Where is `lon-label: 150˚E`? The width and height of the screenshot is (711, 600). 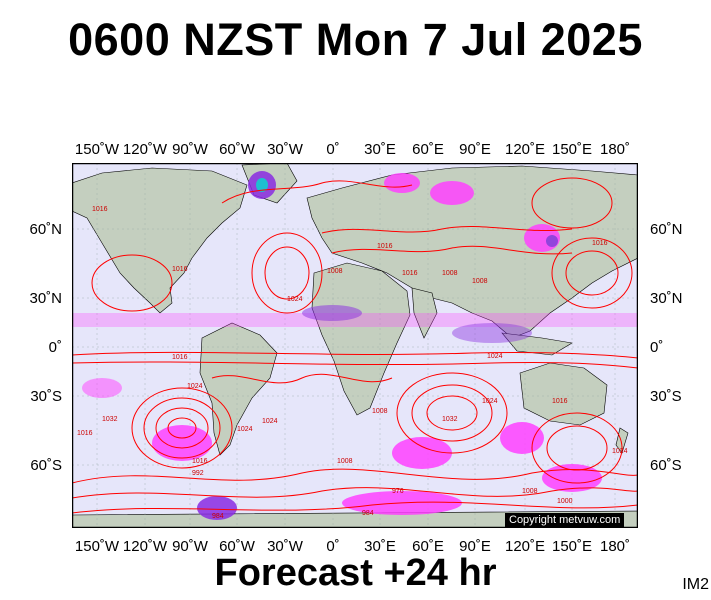
lon-label: 150˚E is located at coordinates (572, 149).